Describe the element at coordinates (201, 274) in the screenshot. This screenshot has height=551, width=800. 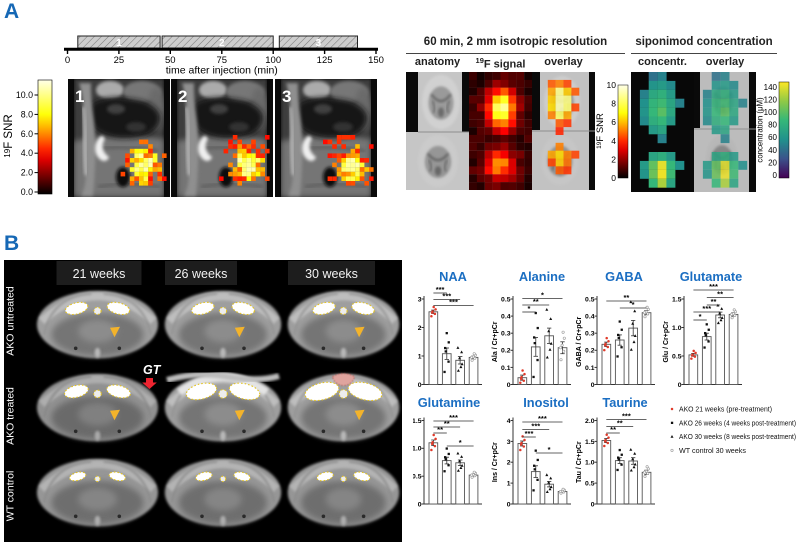
I see `svg-text: 26 weeks` at that location.